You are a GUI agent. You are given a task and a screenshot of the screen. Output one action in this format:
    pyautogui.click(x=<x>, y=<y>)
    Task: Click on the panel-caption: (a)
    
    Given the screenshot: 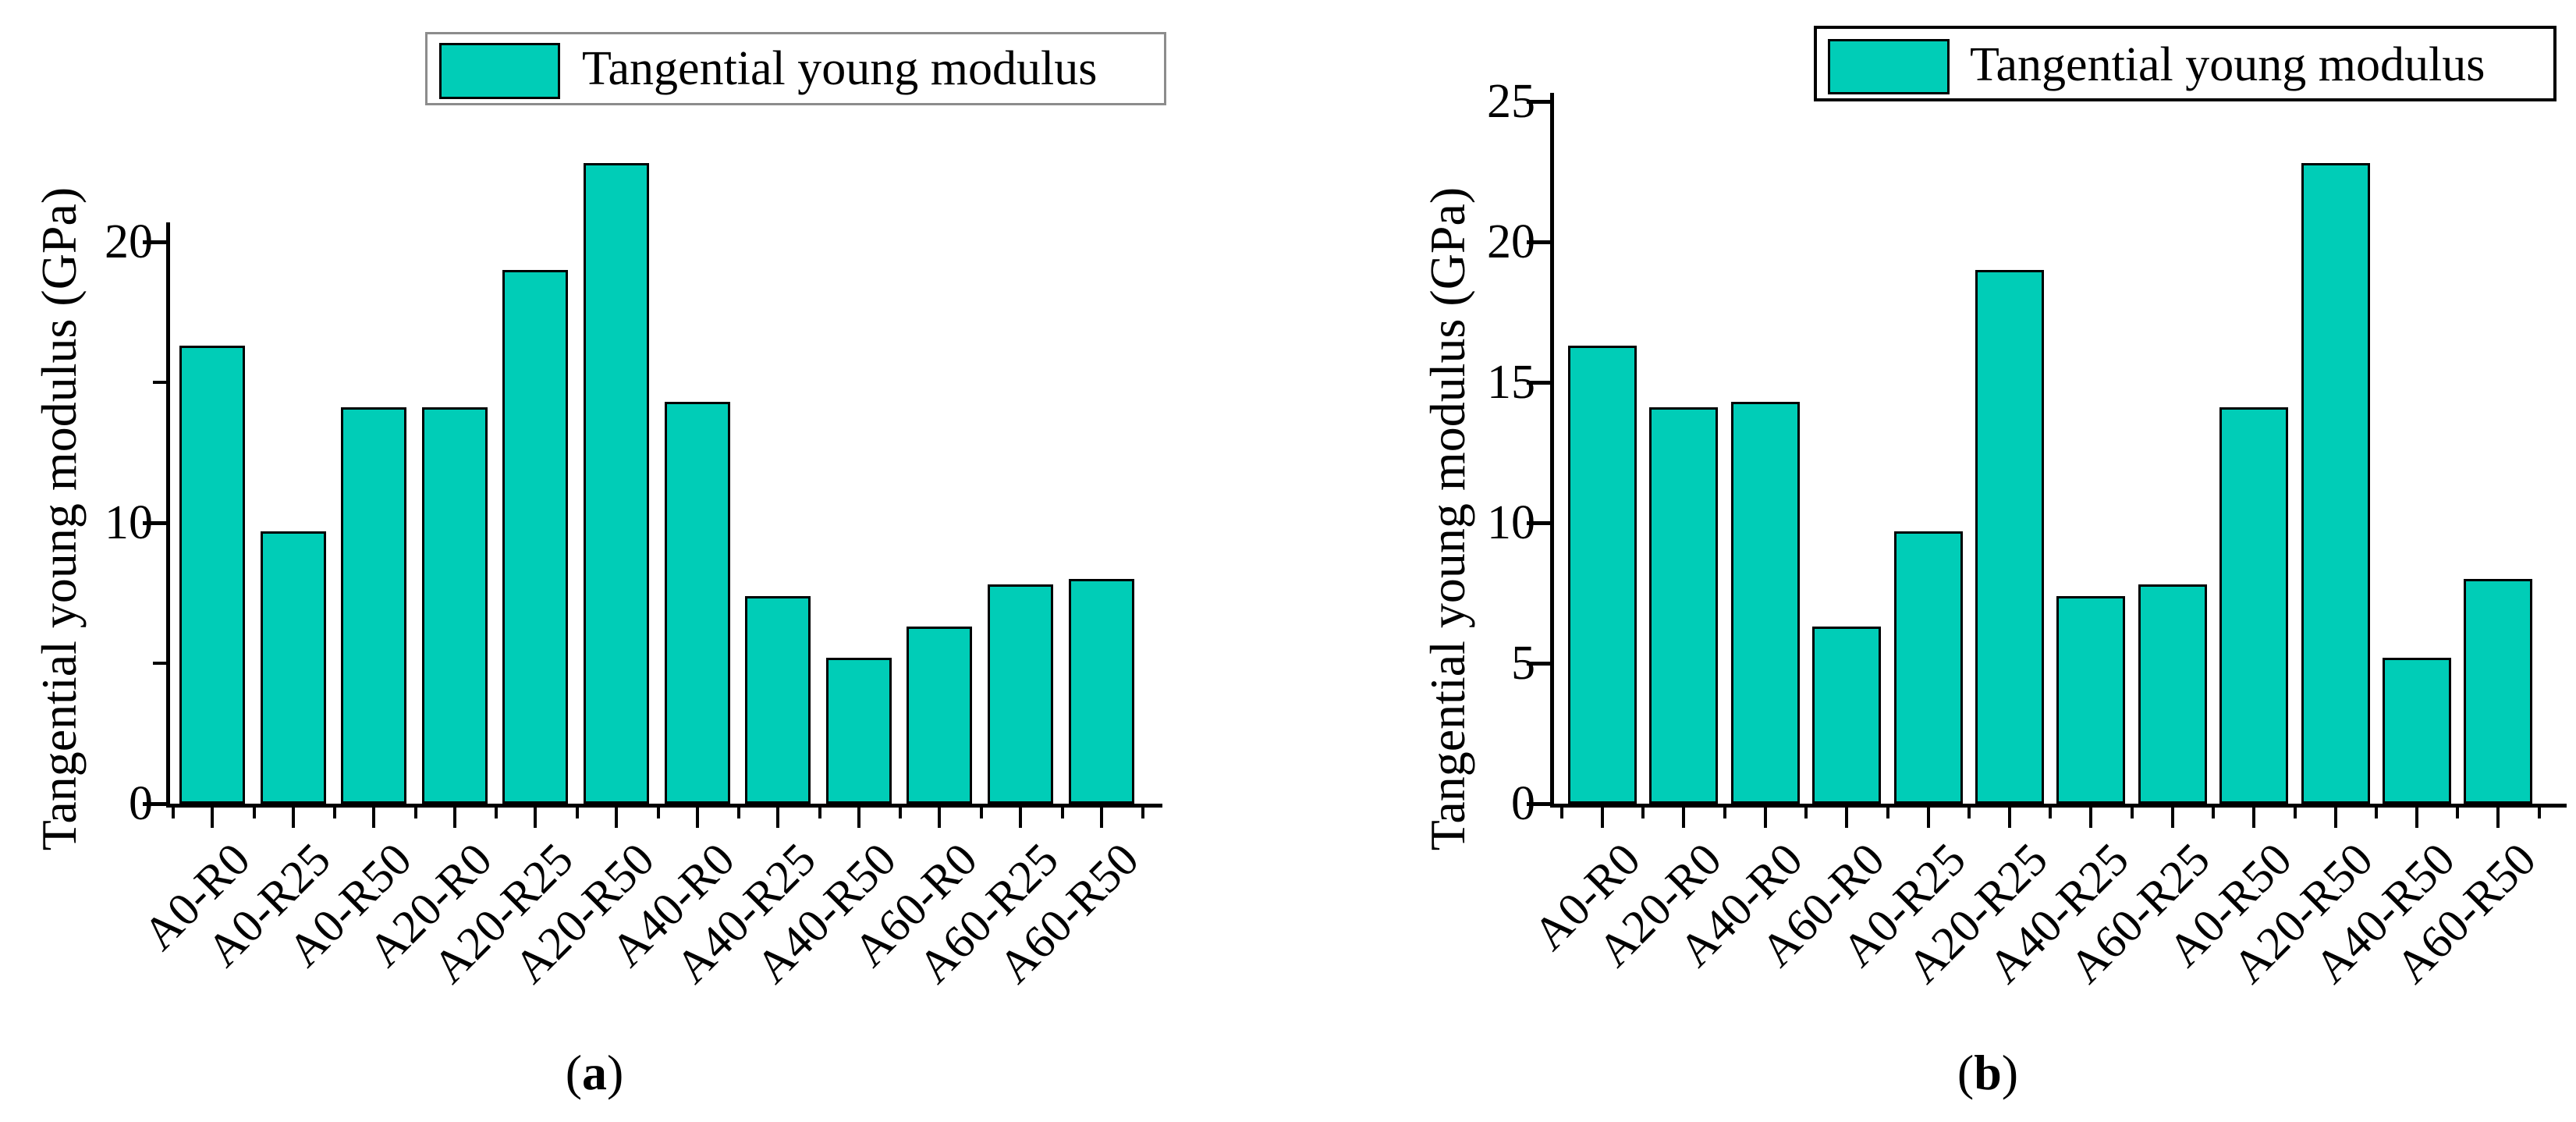 What is the action you would take?
    pyautogui.click(x=594, y=1073)
    